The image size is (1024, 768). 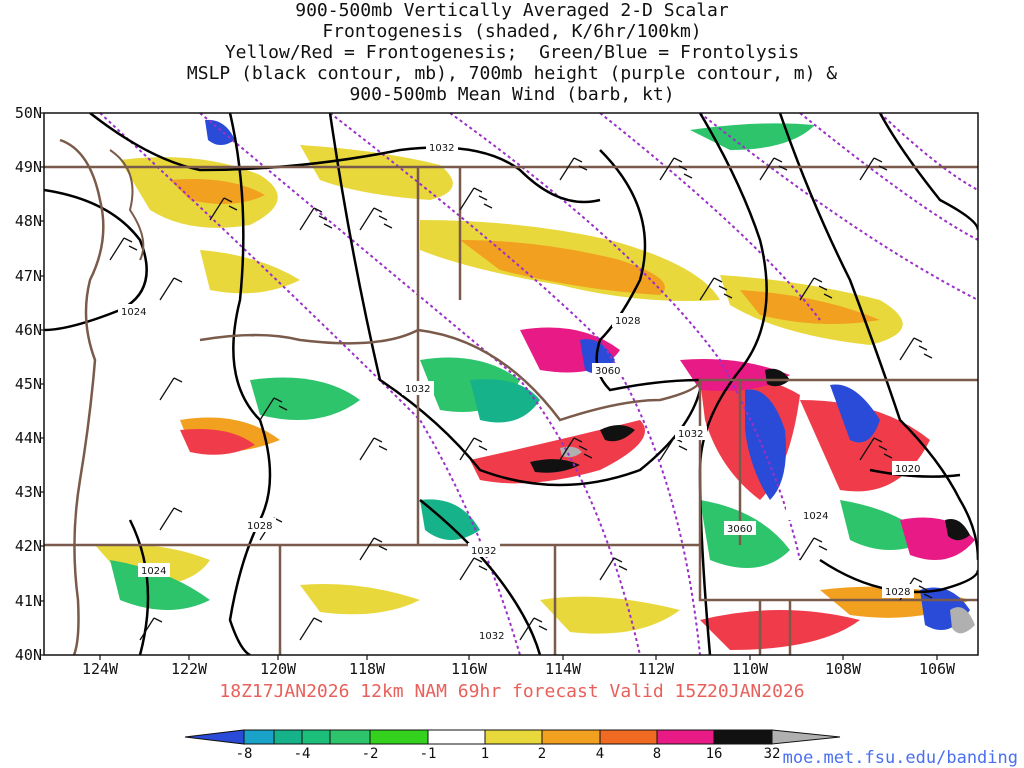 I want to click on lat-ticks, so click(x=42, y=384).